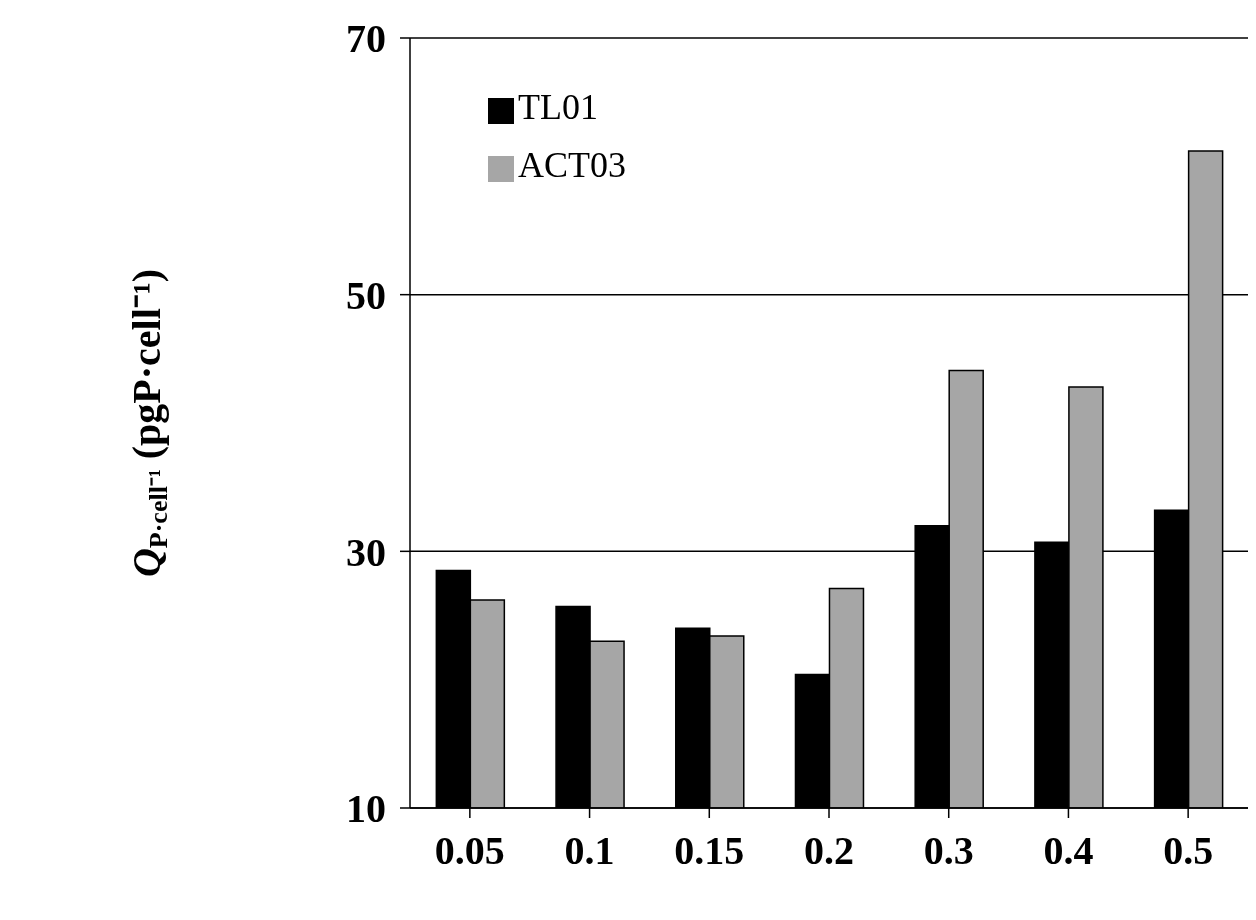 This screenshot has width=1256, height=920. Describe the element at coordinates (948, 851) in the screenshot. I see `x-tick-label: 0.3` at that location.